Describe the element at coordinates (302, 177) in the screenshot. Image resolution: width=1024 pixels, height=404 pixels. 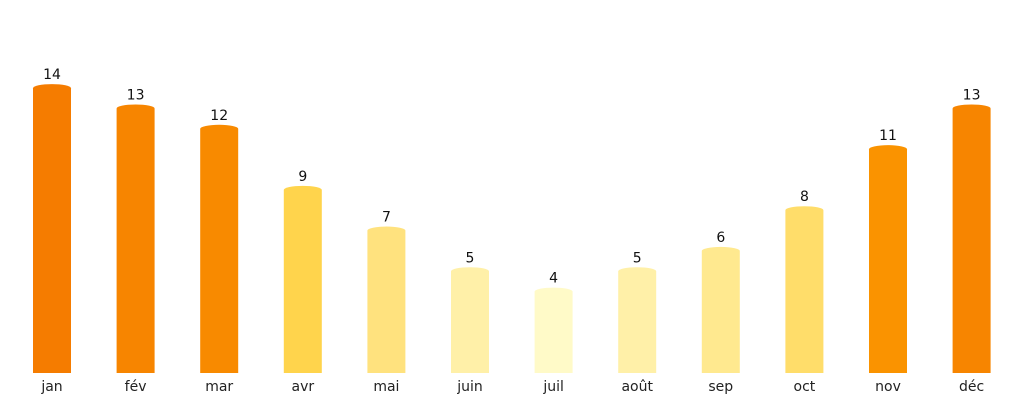
I see `value-label-avr: 9` at that location.